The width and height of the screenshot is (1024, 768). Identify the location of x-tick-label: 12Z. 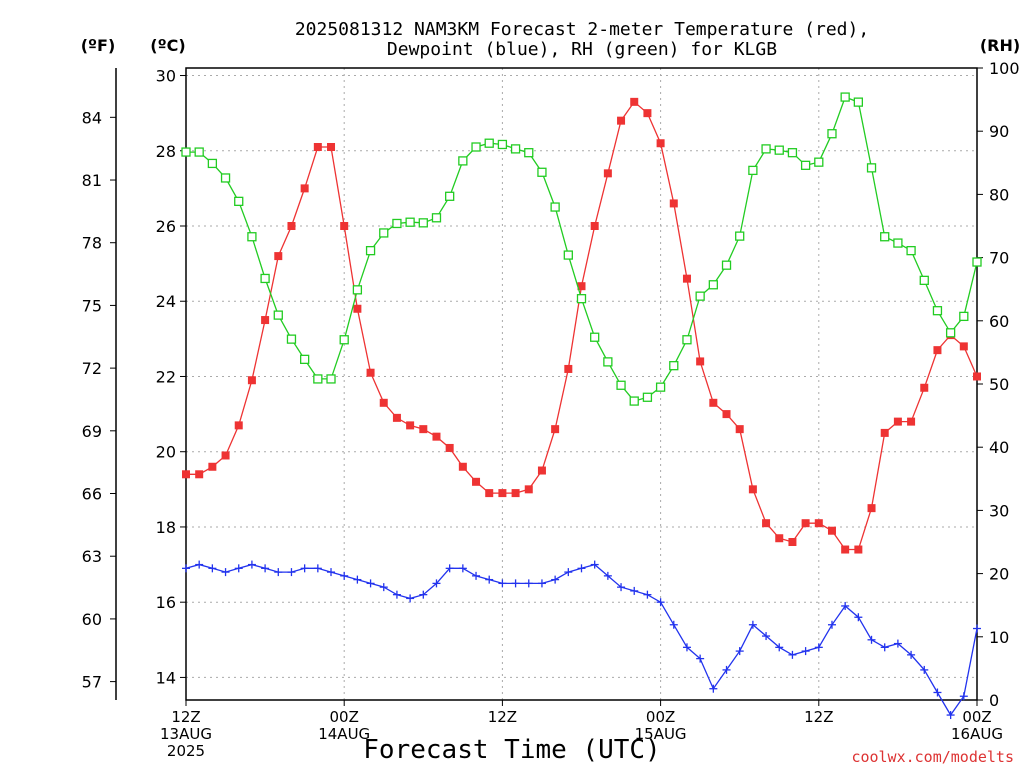
(502, 717).